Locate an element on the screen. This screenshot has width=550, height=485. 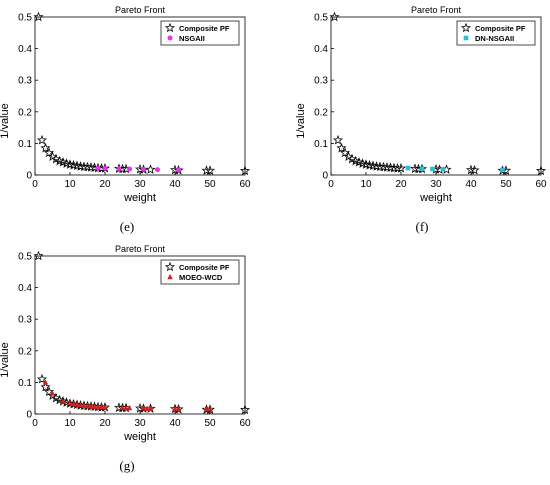
panel-caption: (f) is located at coordinates (422, 226).